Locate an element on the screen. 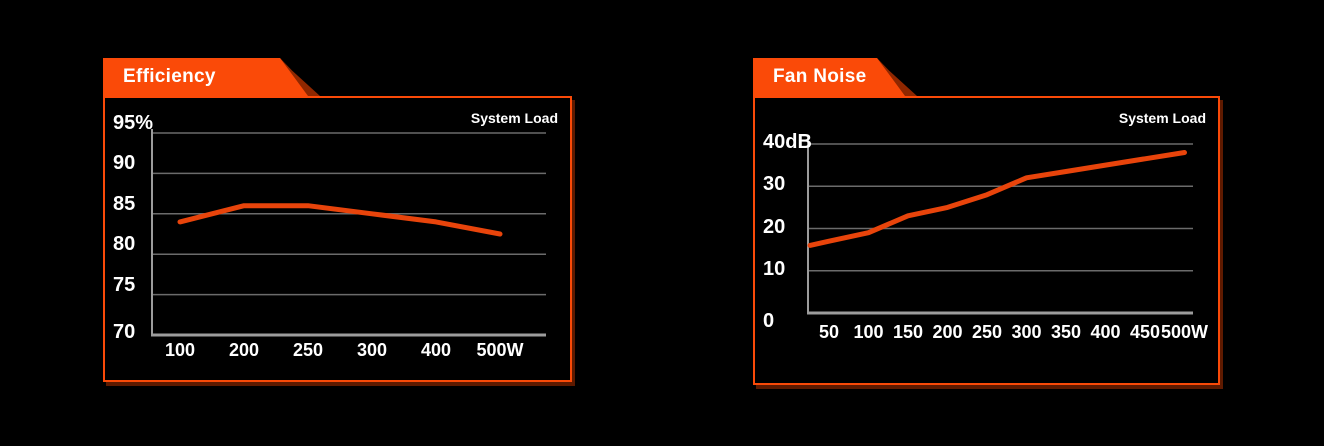  efficiency-tab: Efficiency is located at coordinates (205, 77).